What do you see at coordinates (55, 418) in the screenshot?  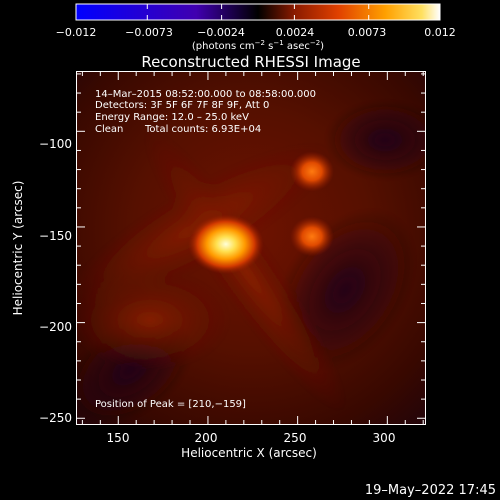 I see `y-tick-label: −250` at bounding box center [55, 418].